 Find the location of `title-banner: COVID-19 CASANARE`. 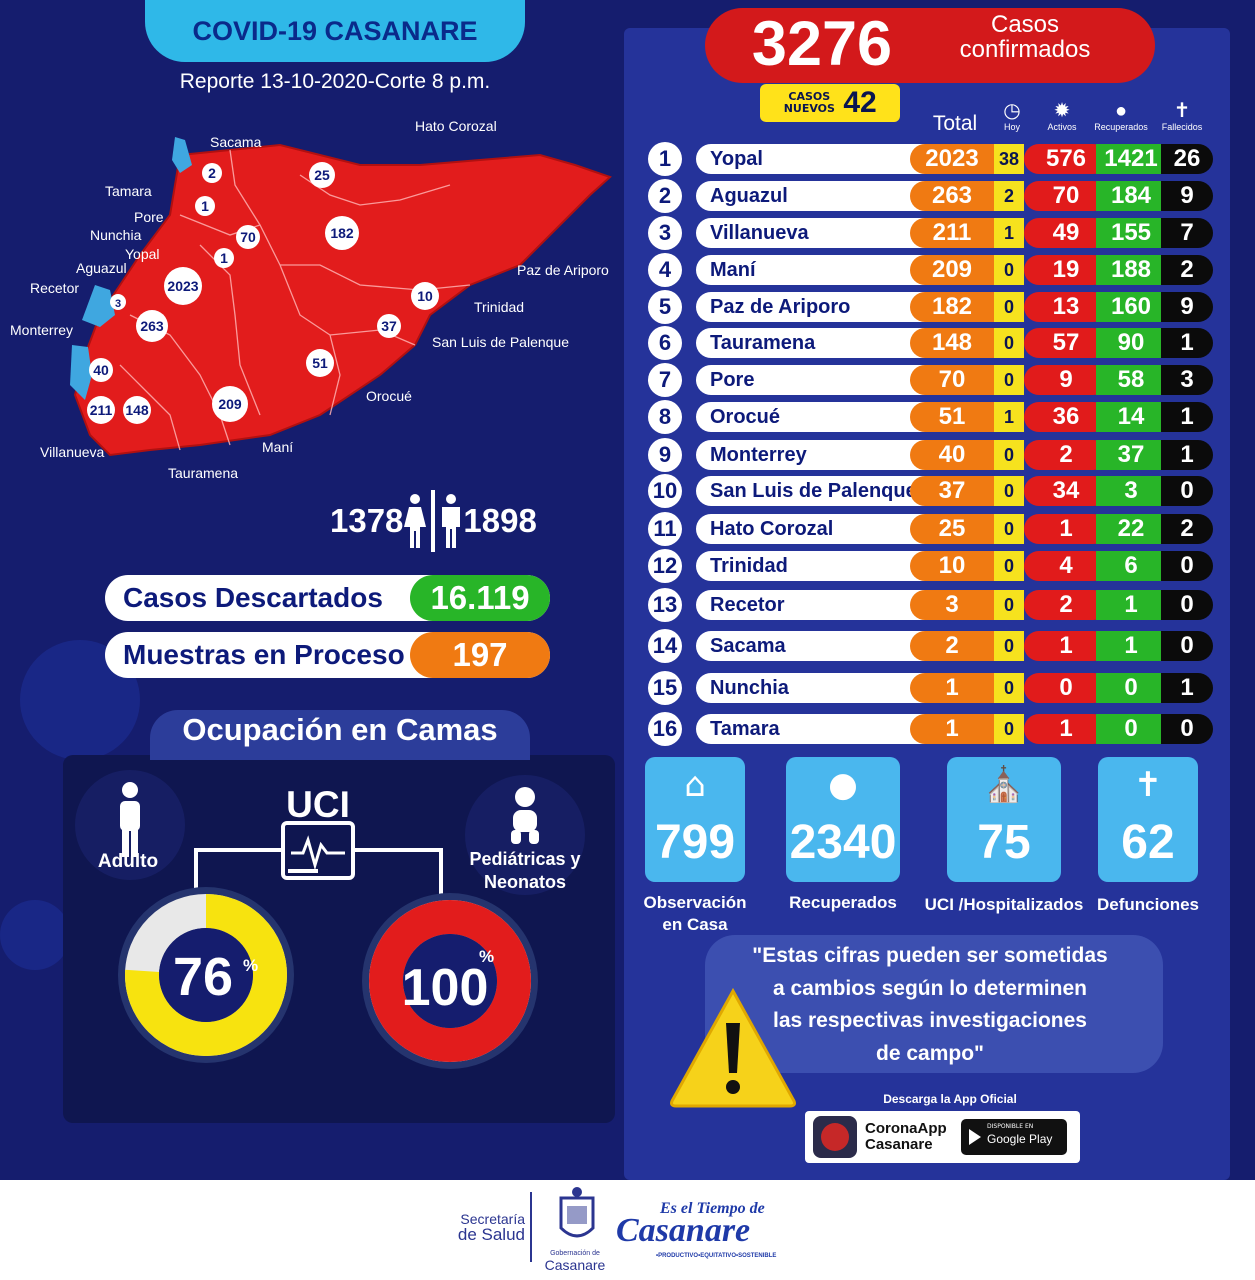

title-banner: COVID-19 CASANARE is located at coordinates (335, 31).